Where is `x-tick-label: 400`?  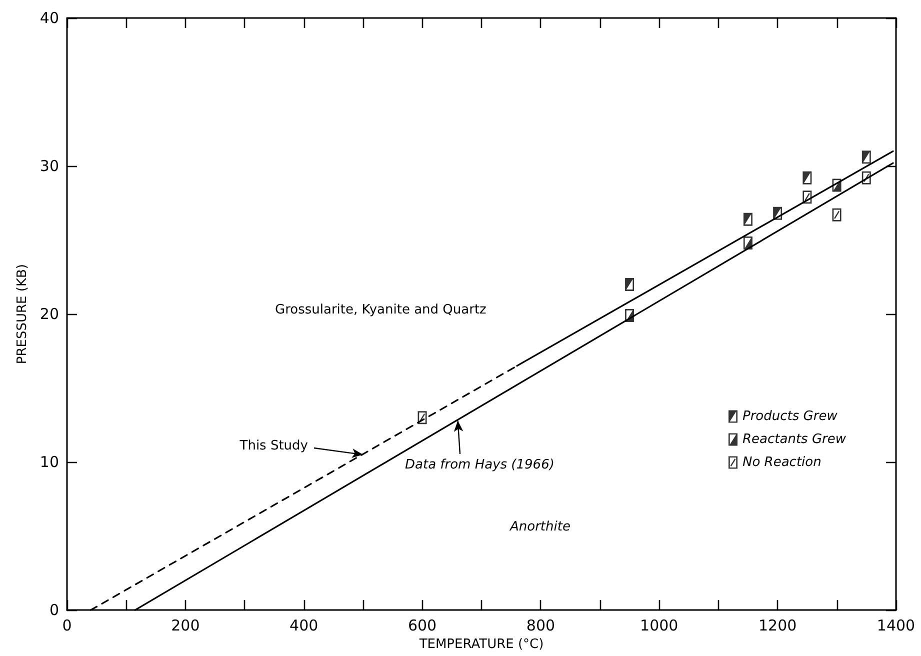 x-tick-label: 400 is located at coordinates (304, 625).